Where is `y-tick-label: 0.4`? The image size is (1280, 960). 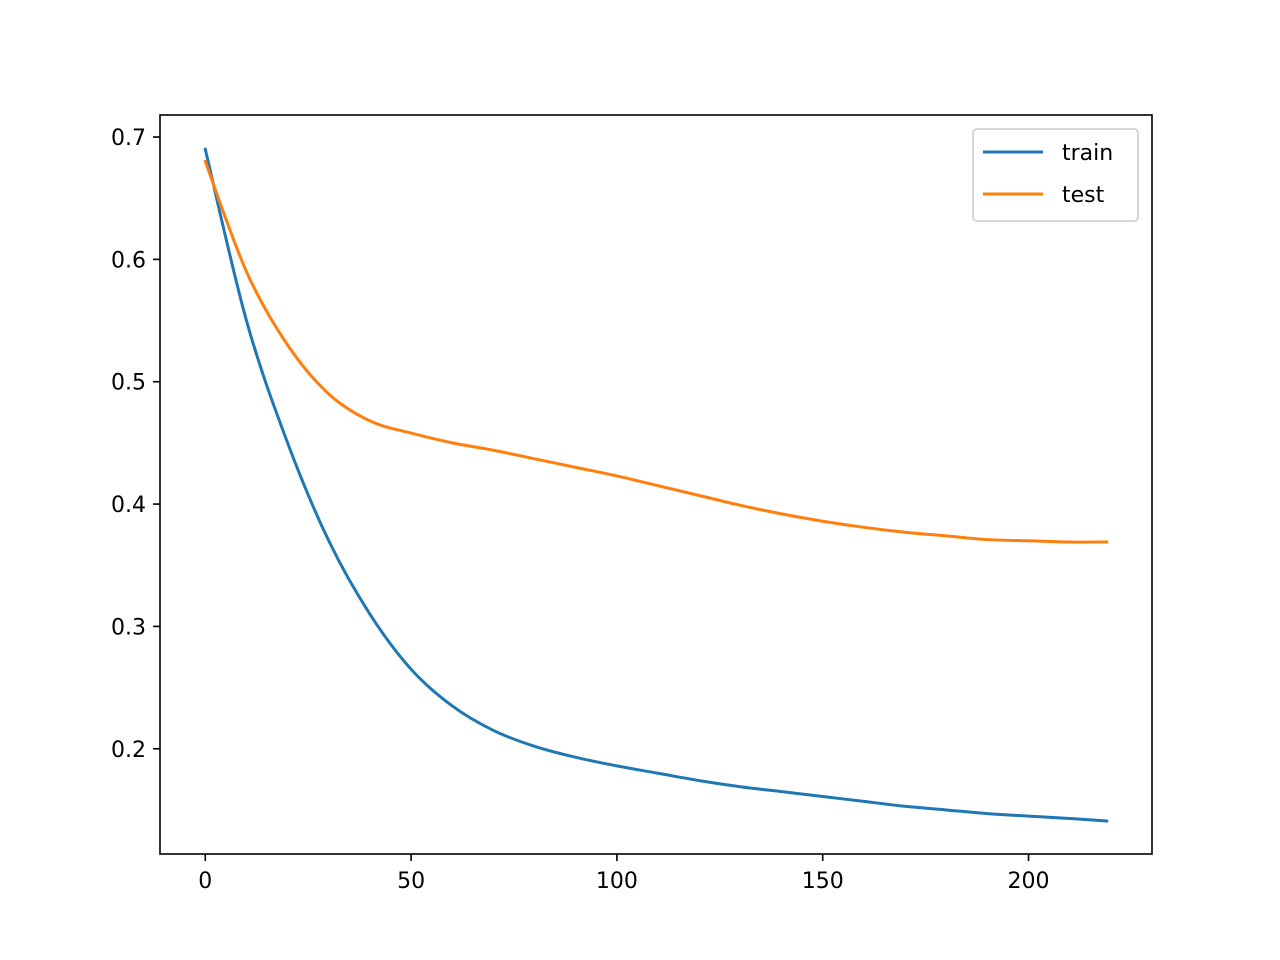 y-tick-label: 0.4 is located at coordinates (128, 505).